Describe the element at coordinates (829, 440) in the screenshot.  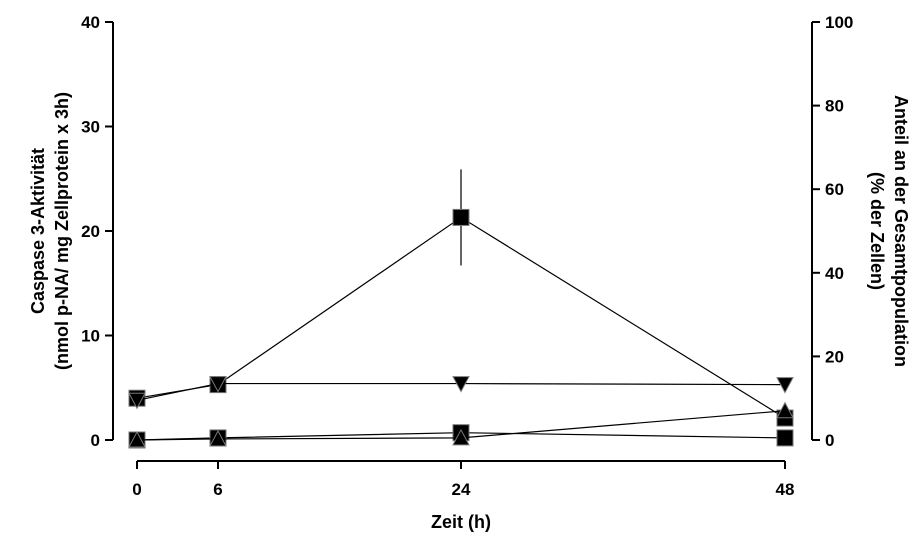
I see `y-right-tick-label-0: 0` at that location.